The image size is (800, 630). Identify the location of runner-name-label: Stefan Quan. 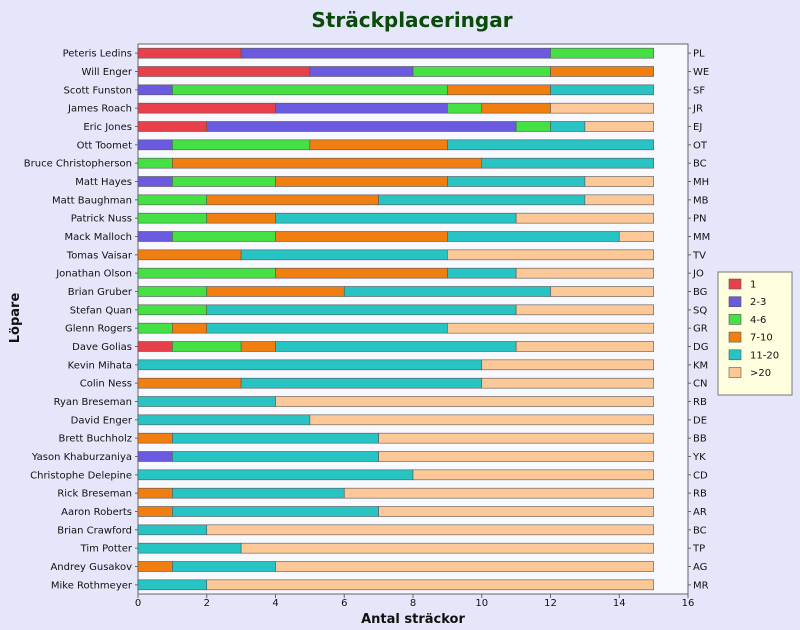
(101, 310).